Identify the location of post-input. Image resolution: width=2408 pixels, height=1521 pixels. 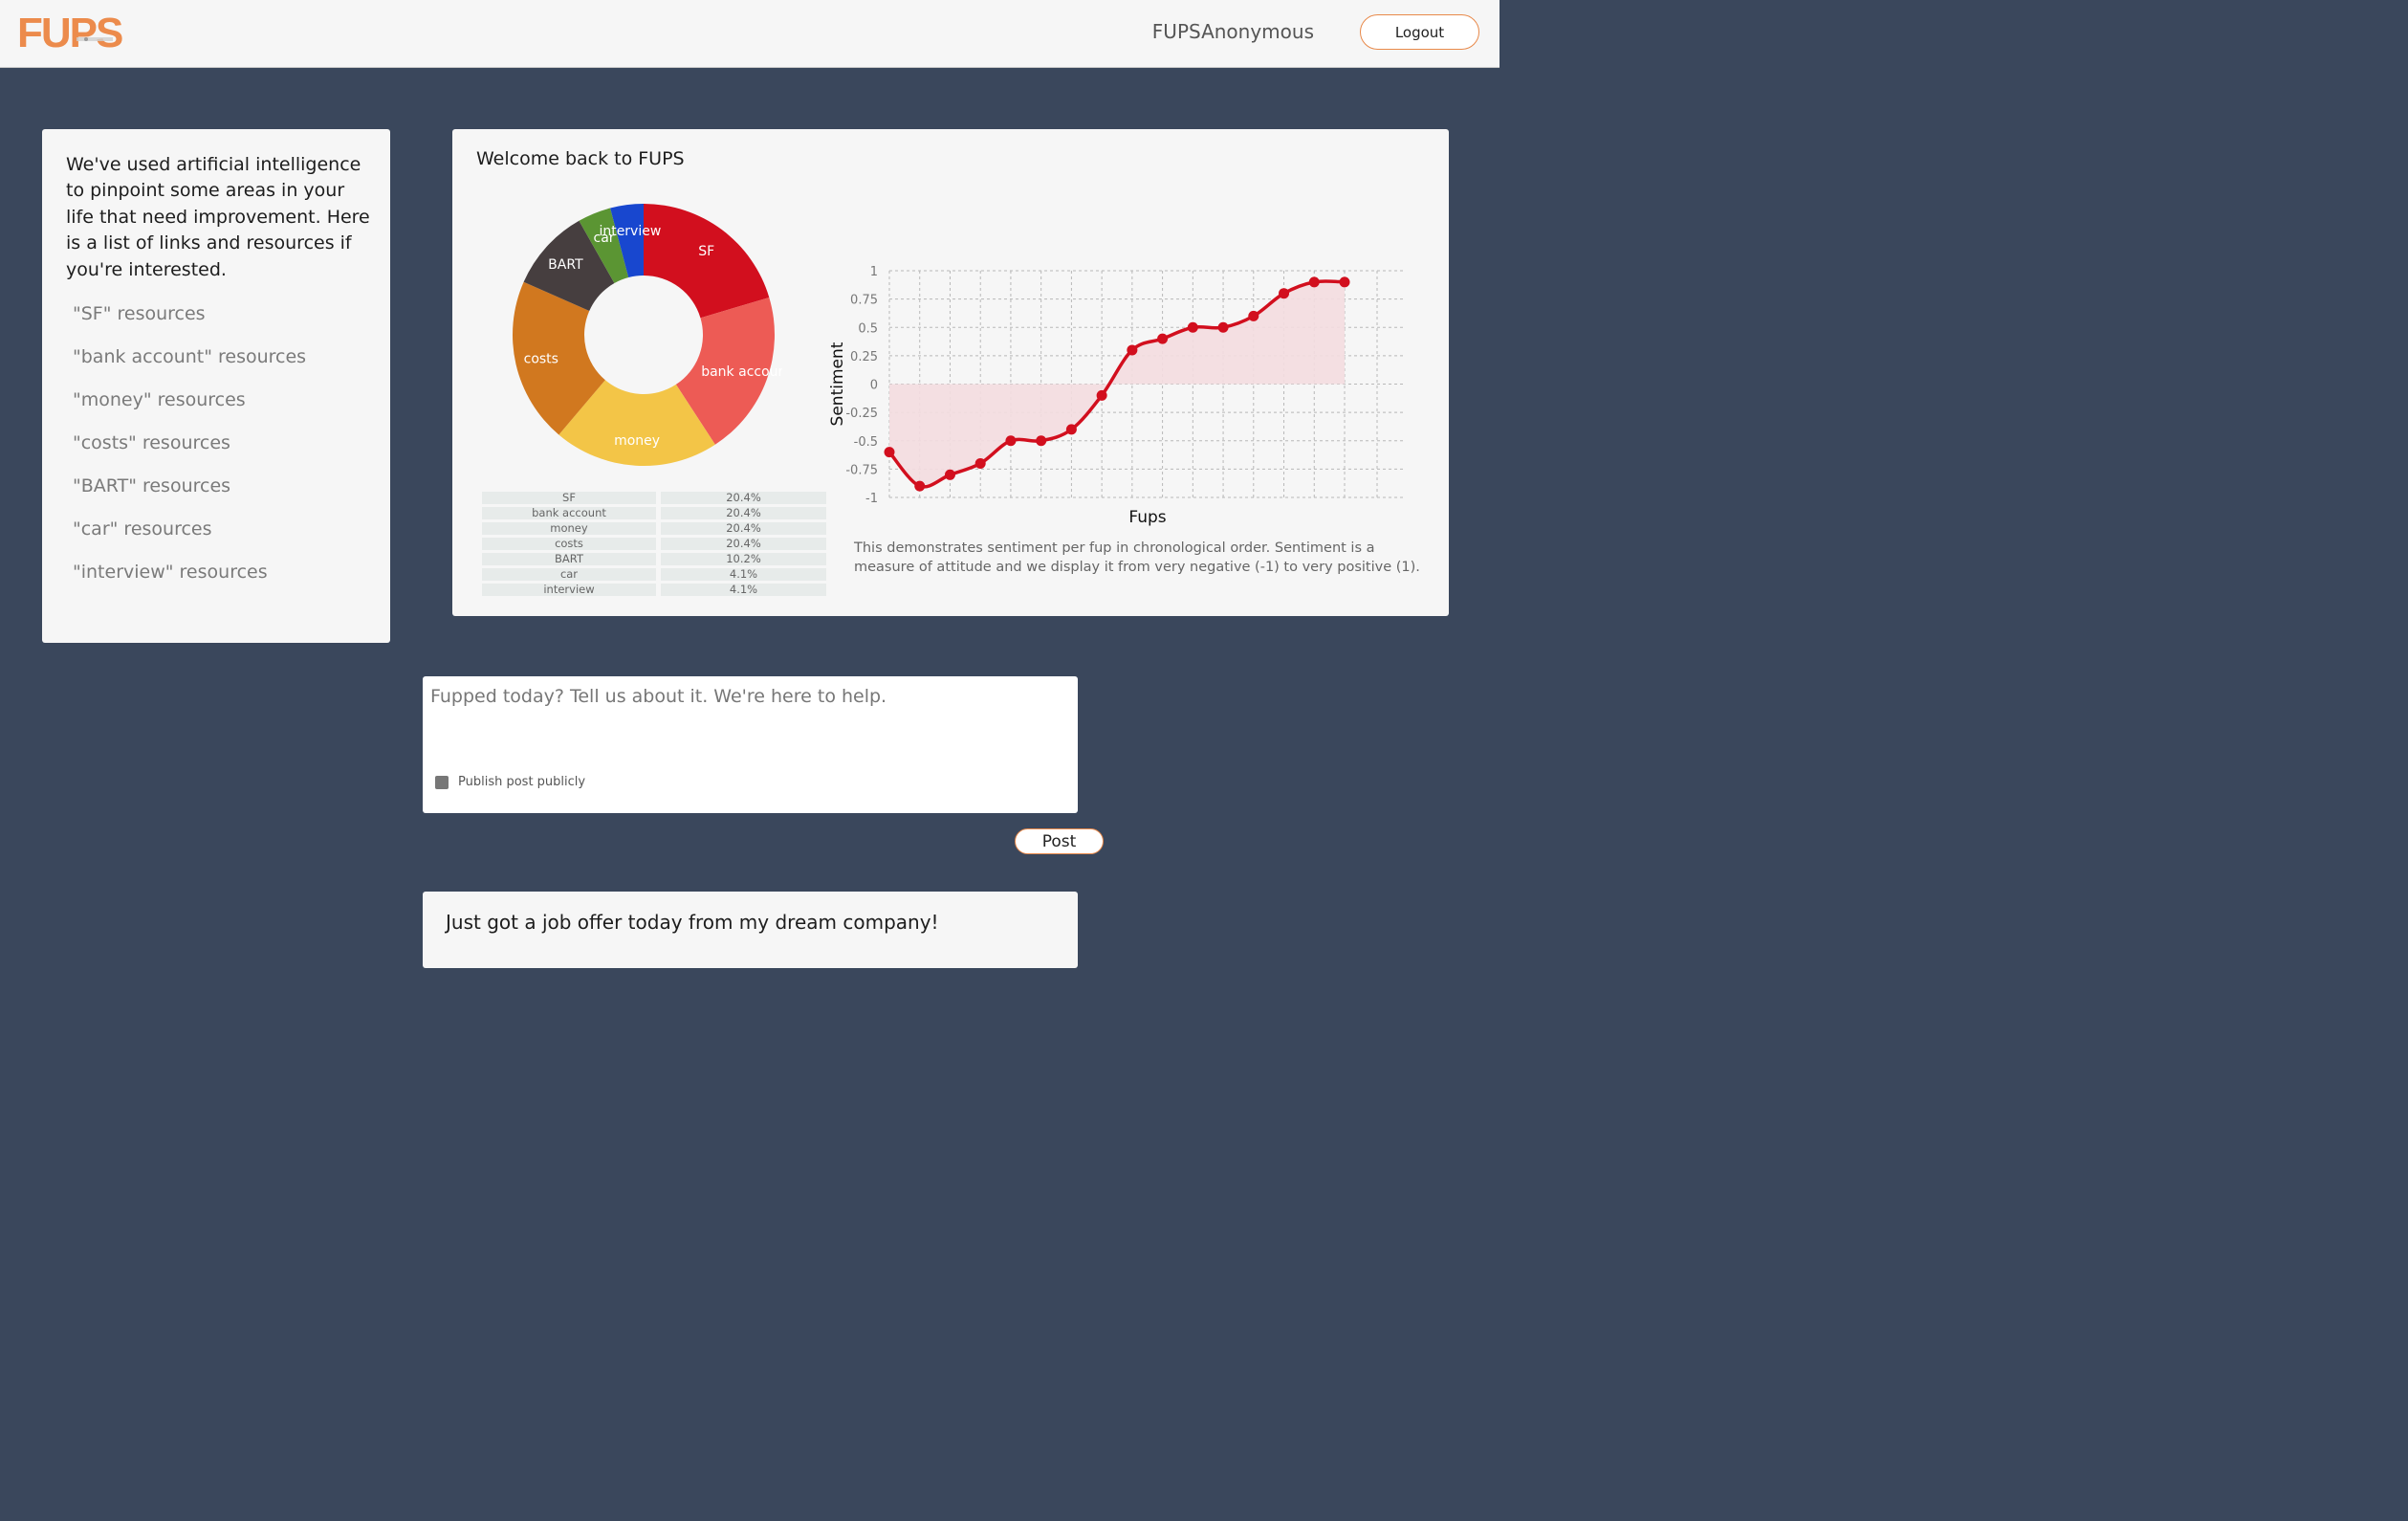
(746, 714).